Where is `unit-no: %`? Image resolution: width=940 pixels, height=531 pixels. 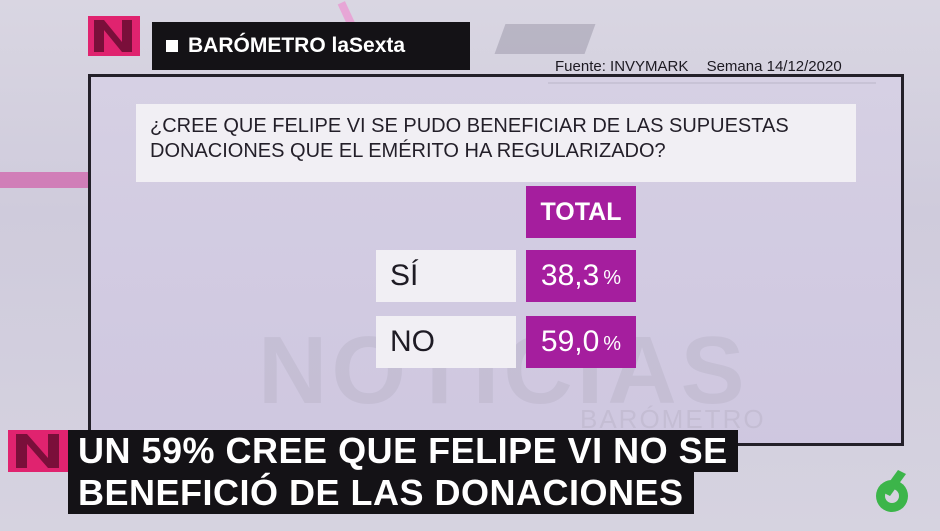 unit-no: % is located at coordinates (612, 343).